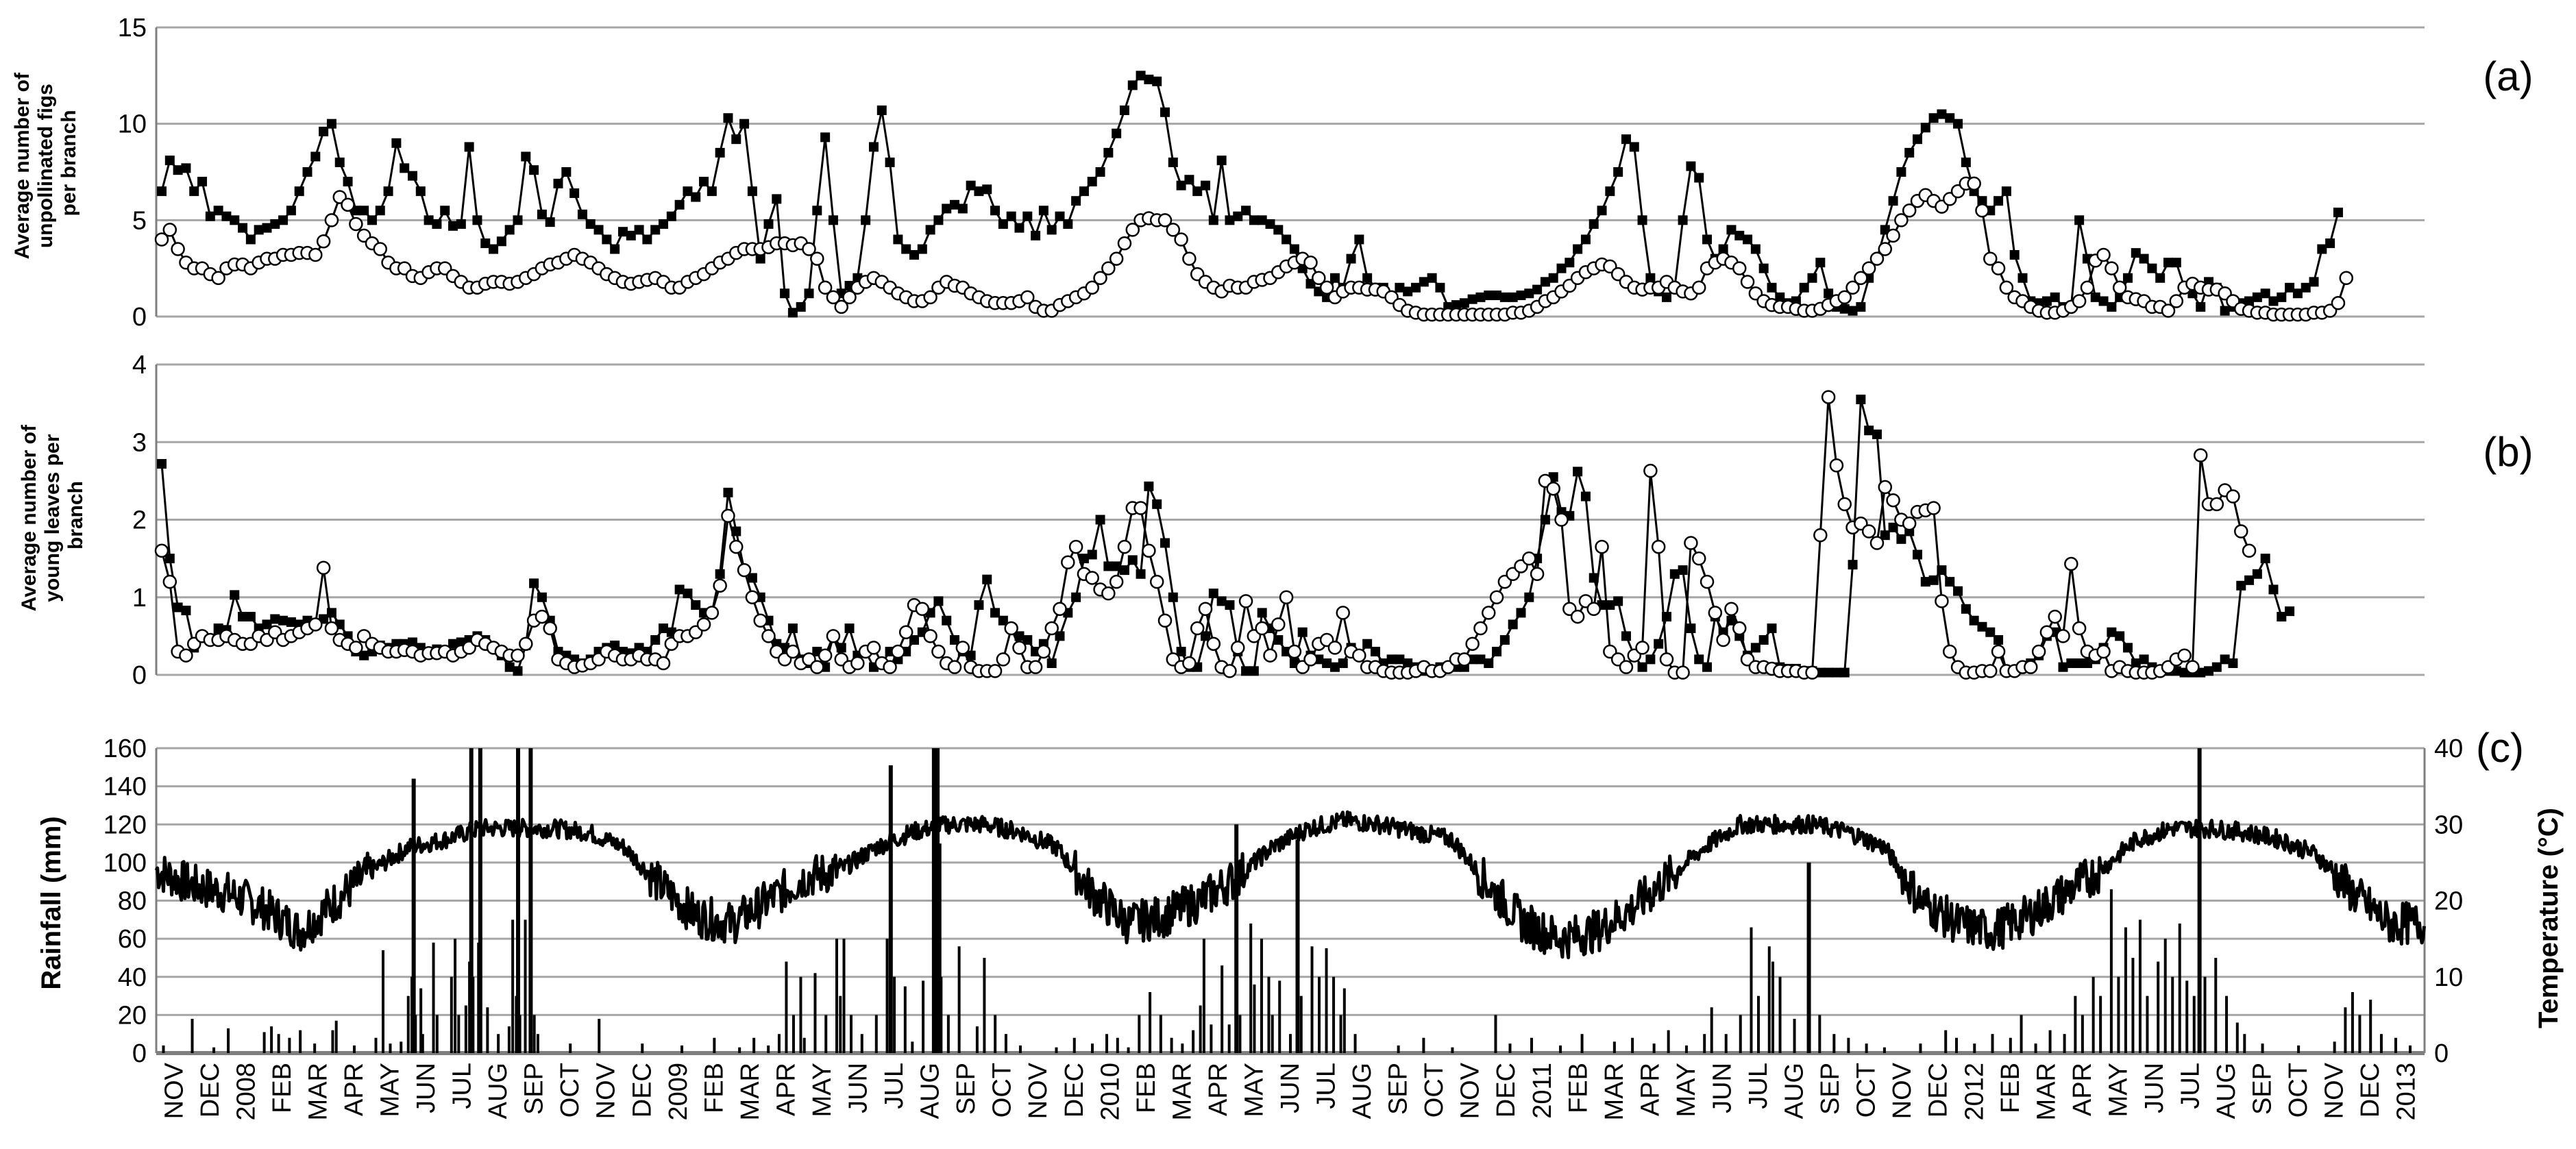 The image size is (2576, 1149). What do you see at coordinates (283, 1088) in the screenshot?
I see `x-tick-label-3: FEB` at bounding box center [283, 1088].